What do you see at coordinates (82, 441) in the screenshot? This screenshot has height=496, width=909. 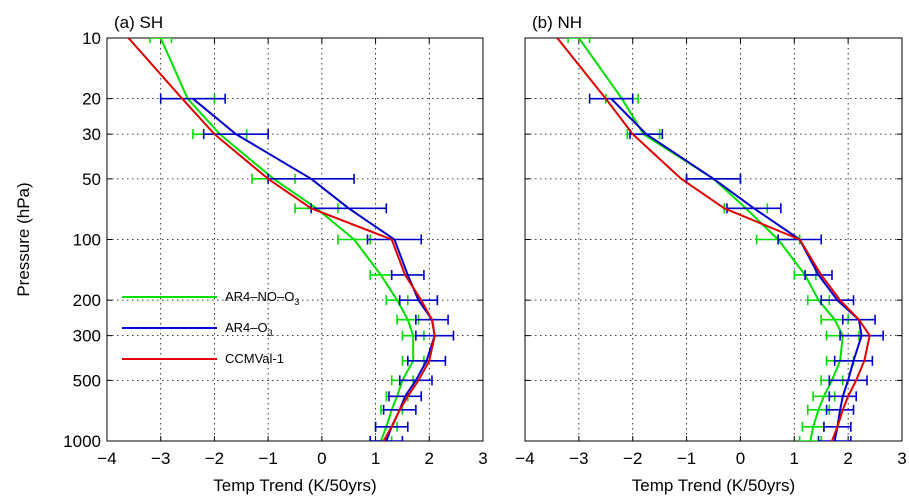 I see `y-tick-label: 1000` at bounding box center [82, 441].